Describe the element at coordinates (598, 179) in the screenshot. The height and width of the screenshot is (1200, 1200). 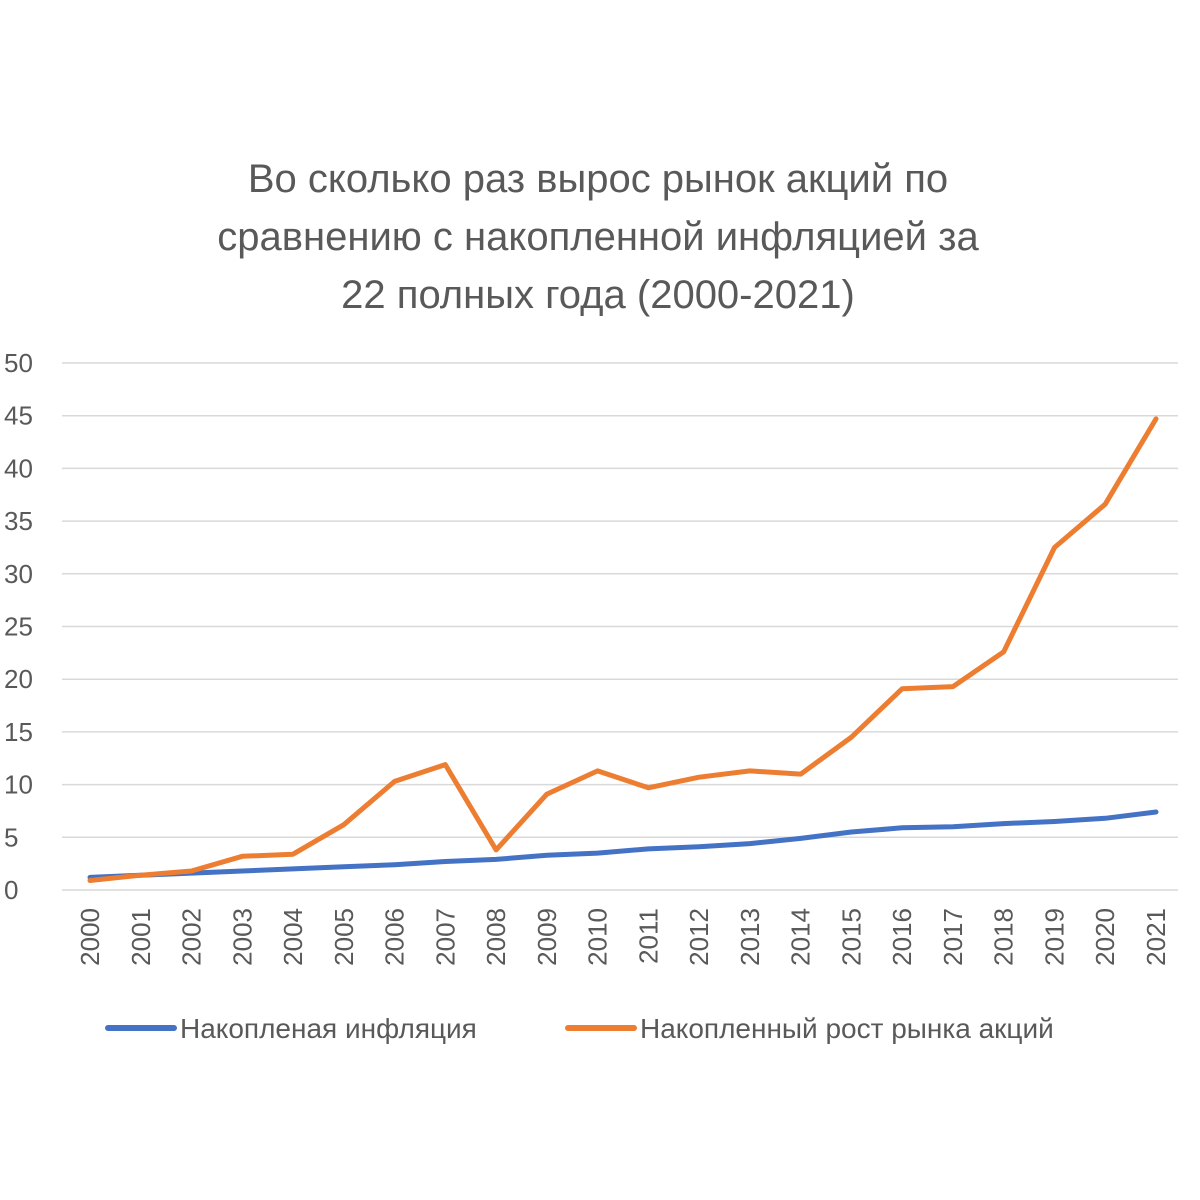
I see `chart-title-line: Во сколько раз вырос рынок акций по` at that location.